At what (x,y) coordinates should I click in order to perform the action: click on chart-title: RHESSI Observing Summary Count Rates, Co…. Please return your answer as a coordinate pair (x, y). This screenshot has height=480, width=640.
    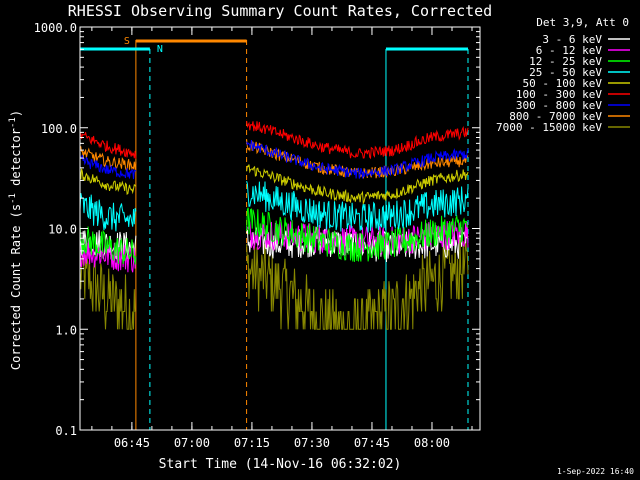
    Looking at the image, I should click on (280, 11).